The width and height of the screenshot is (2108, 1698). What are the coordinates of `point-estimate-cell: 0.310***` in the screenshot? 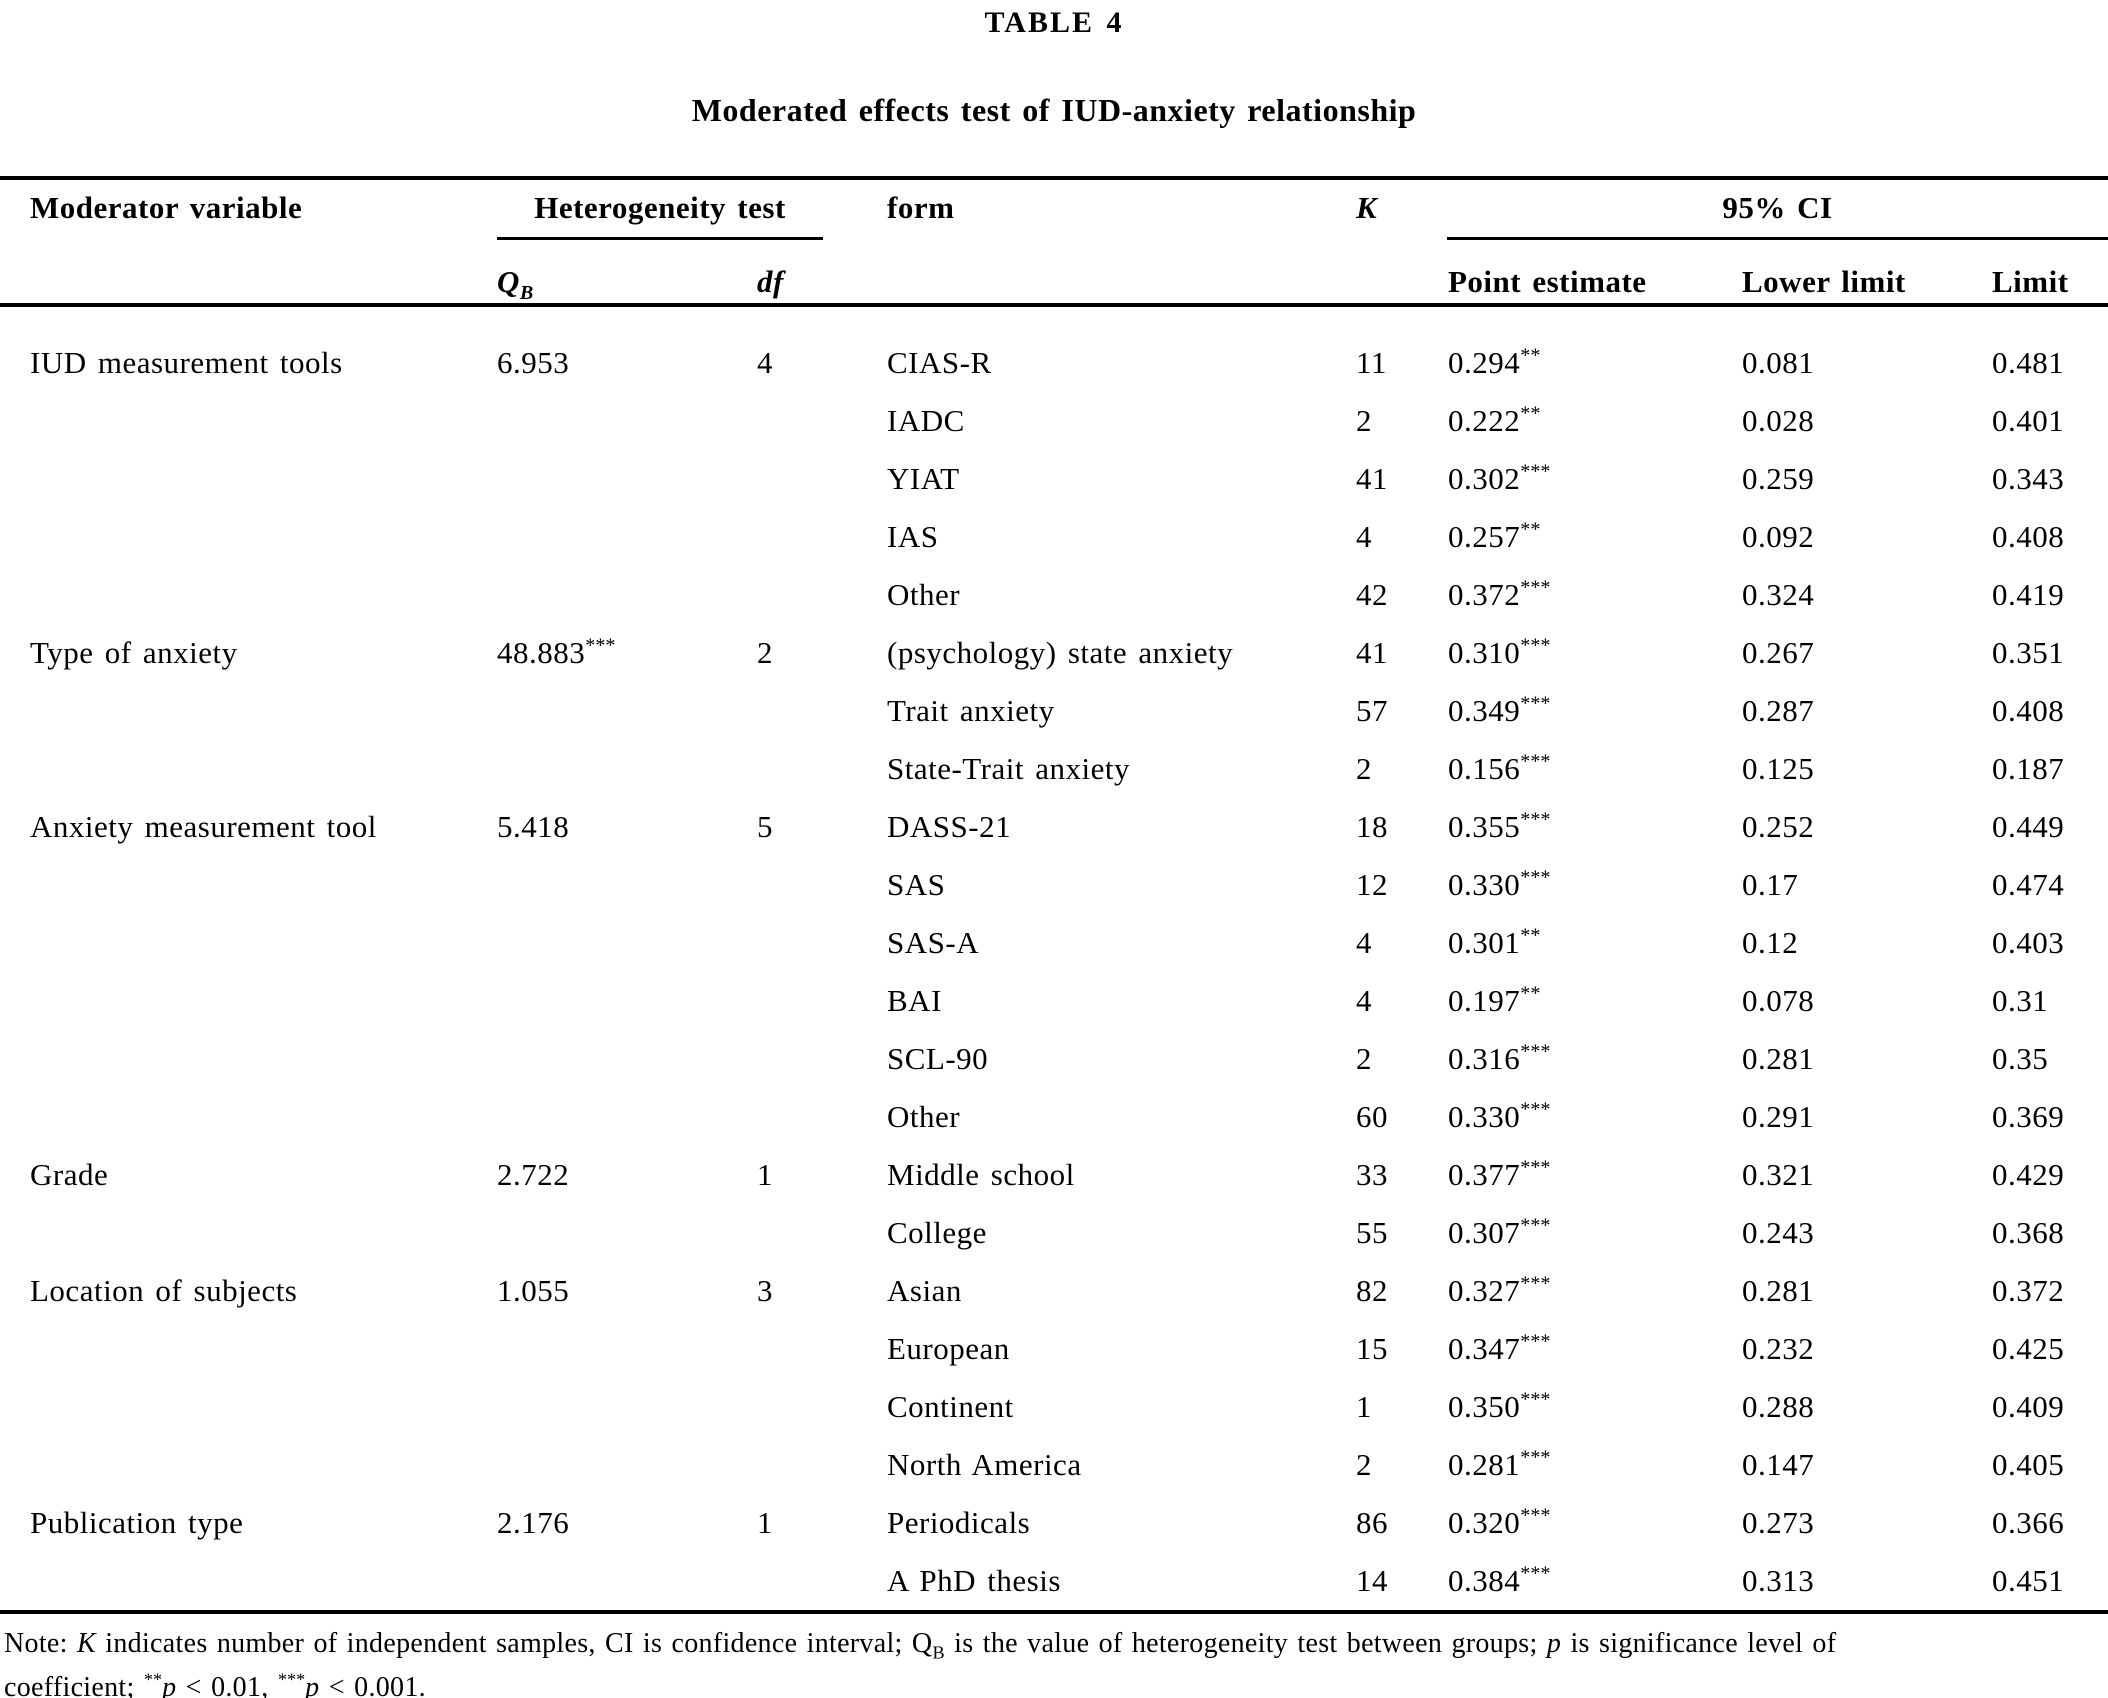 It's located at (1499, 652).